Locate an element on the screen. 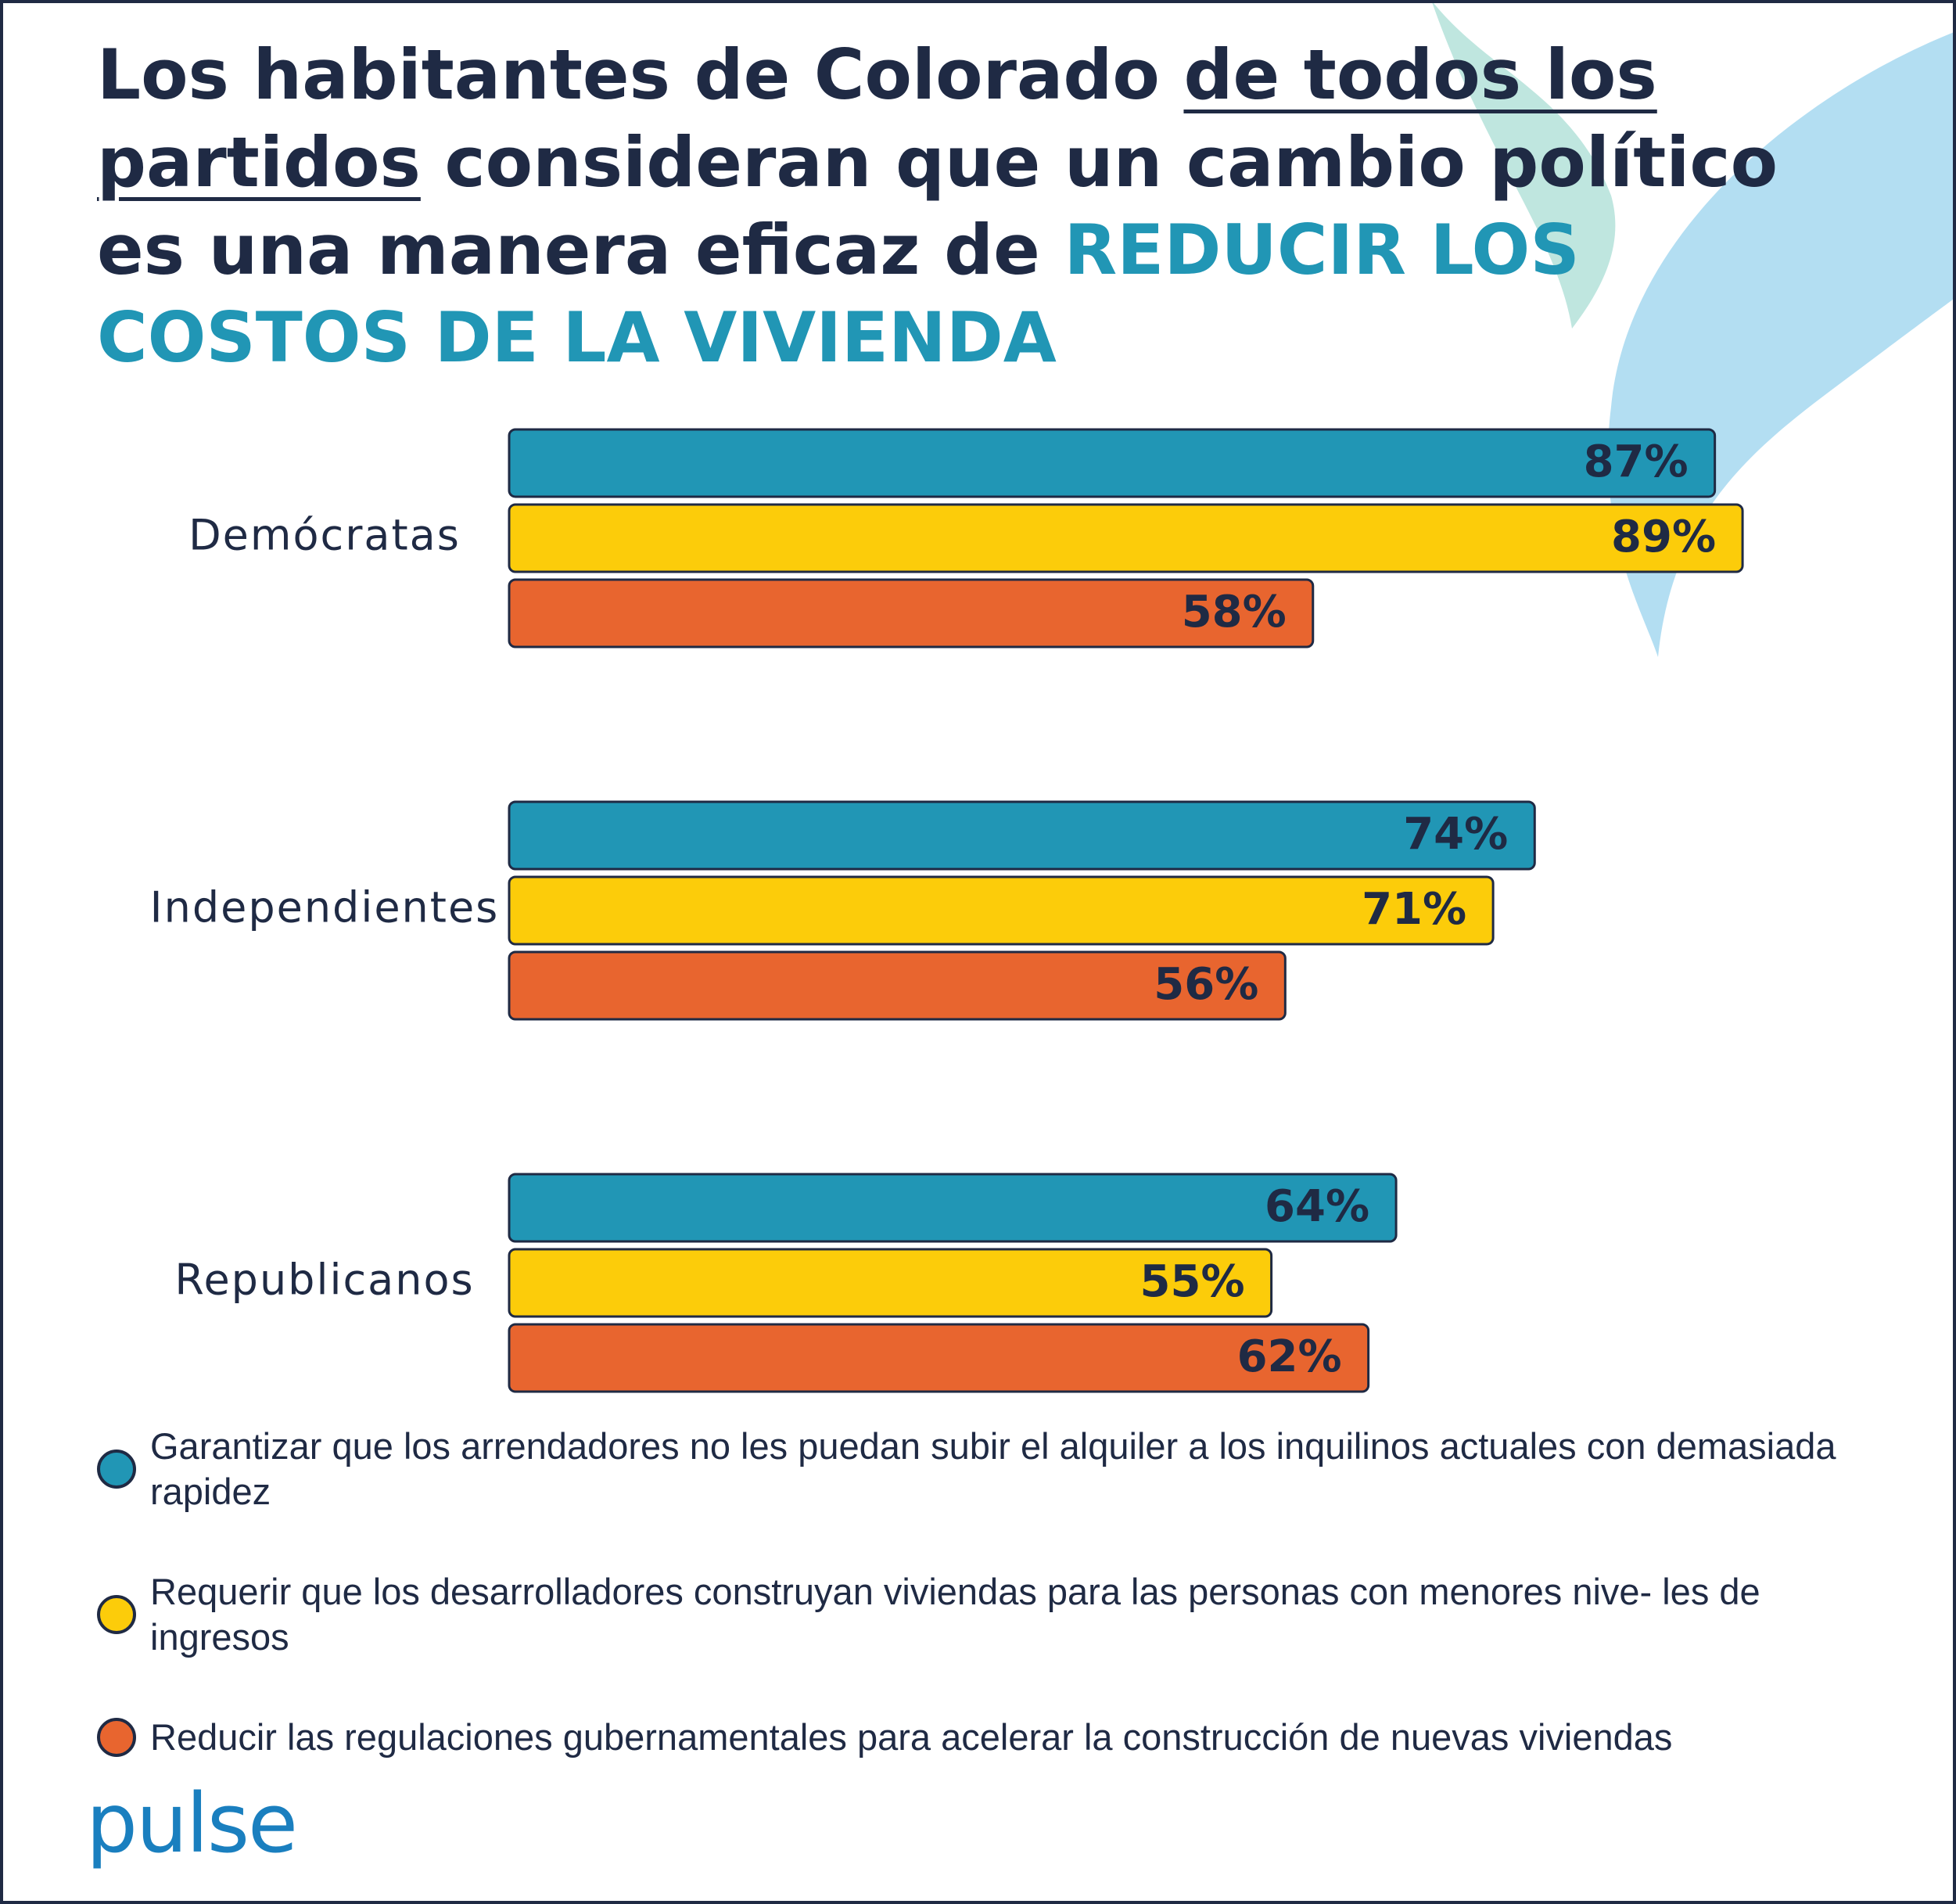 The width and height of the screenshot is (1956, 1904). value-label: 89% is located at coordinates (1663, 537).